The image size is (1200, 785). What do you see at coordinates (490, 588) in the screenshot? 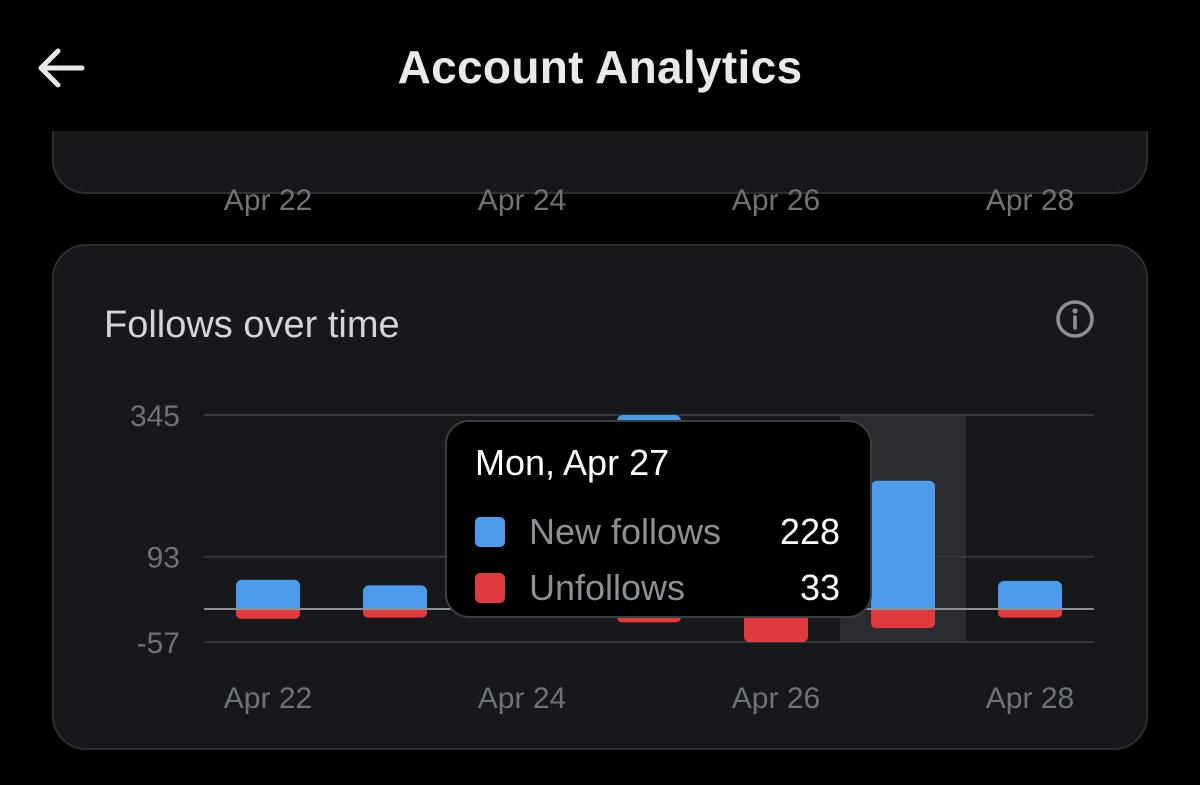
I see `unfollows-swatch` at bounding box center [490, 588].